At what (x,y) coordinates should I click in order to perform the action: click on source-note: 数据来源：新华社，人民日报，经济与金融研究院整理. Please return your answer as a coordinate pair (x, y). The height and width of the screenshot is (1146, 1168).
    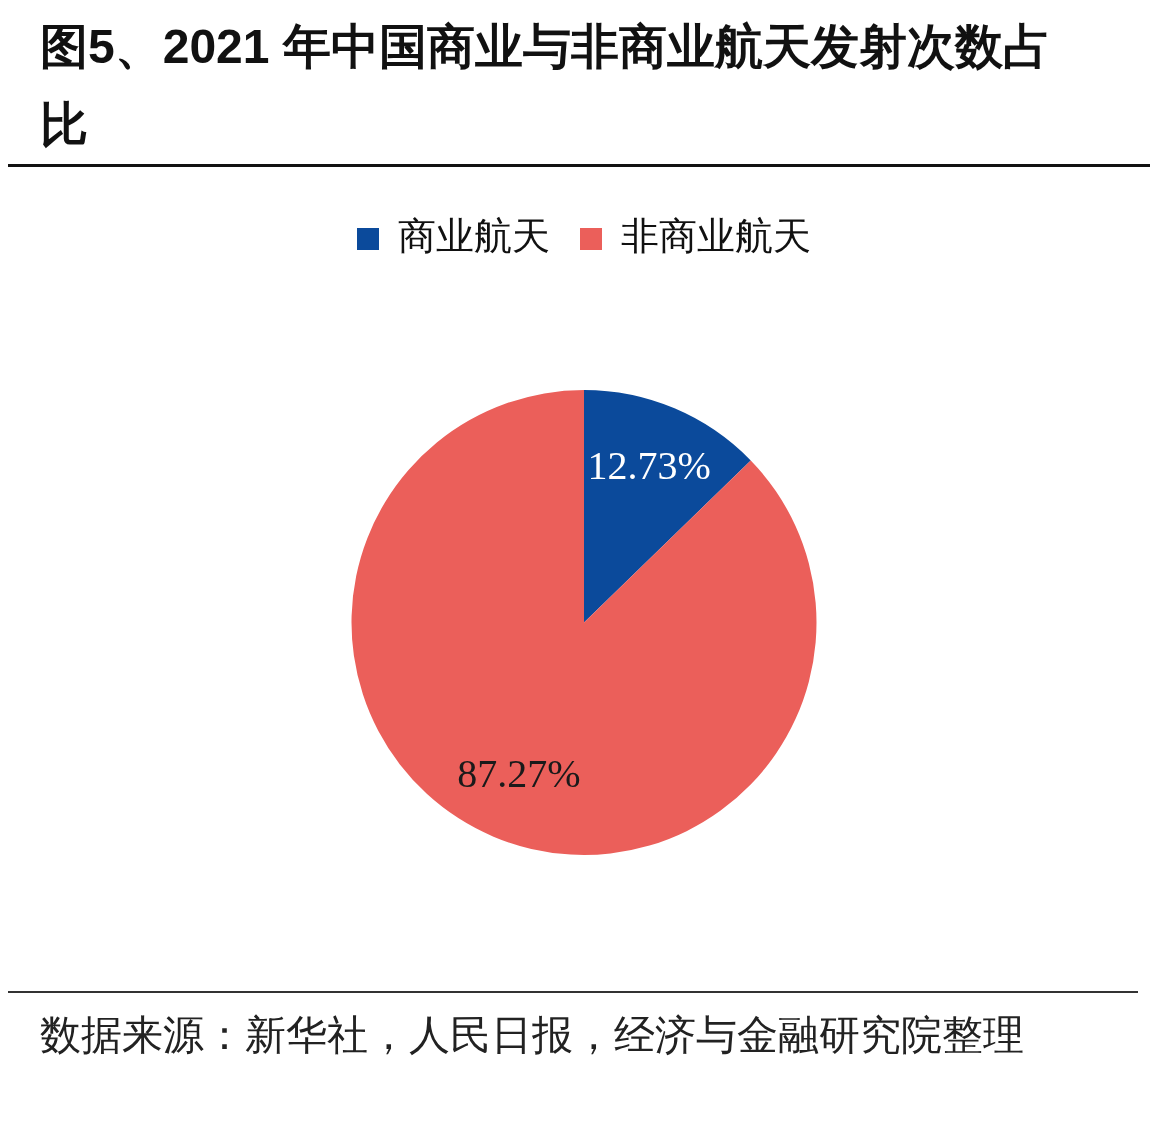
    Looking at the image, I should click on (532, 1035).